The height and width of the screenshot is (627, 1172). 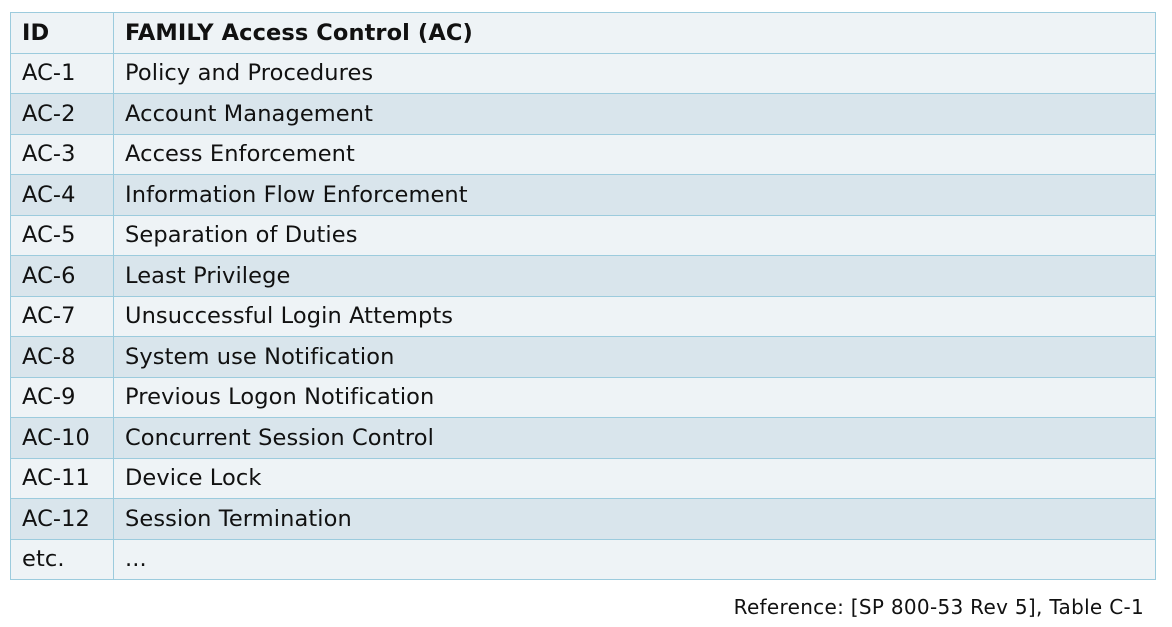 I want to click on control-name: Concurrent Session Control, so click(x=634, y=438).